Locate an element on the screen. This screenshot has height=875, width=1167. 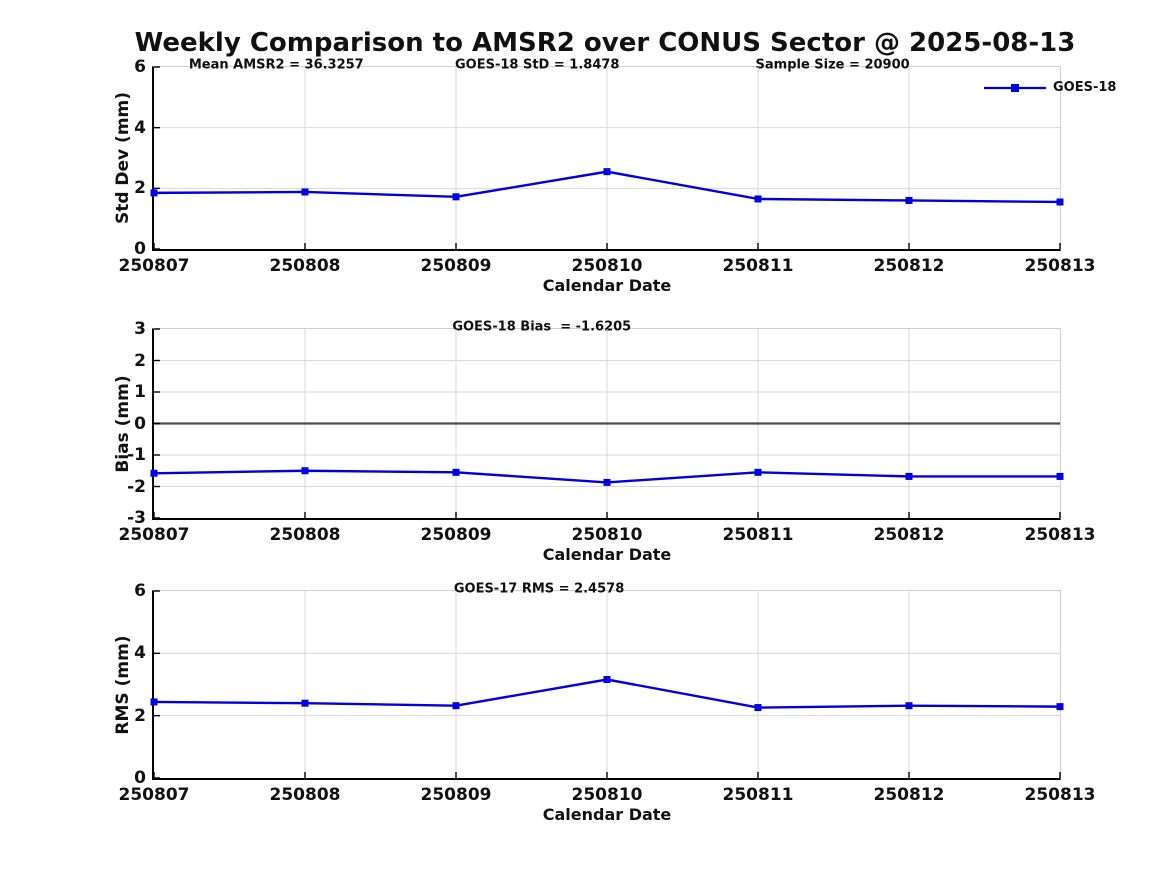
annotation-goes18-std: GOES-18 StD = 1.8478 is located at coordinates (537, 65).